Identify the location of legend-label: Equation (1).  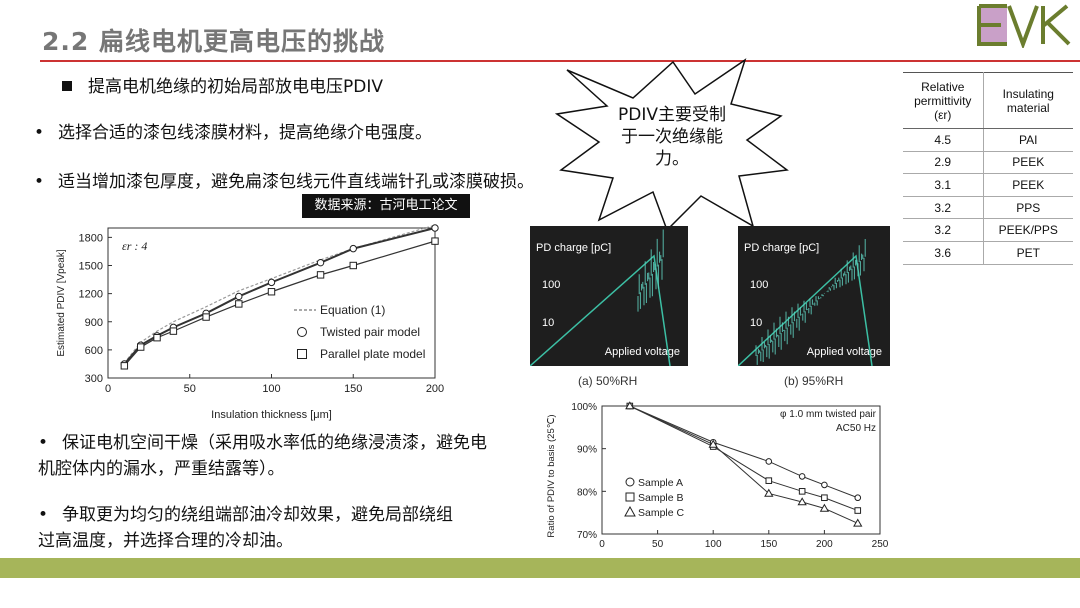
(352, 310).